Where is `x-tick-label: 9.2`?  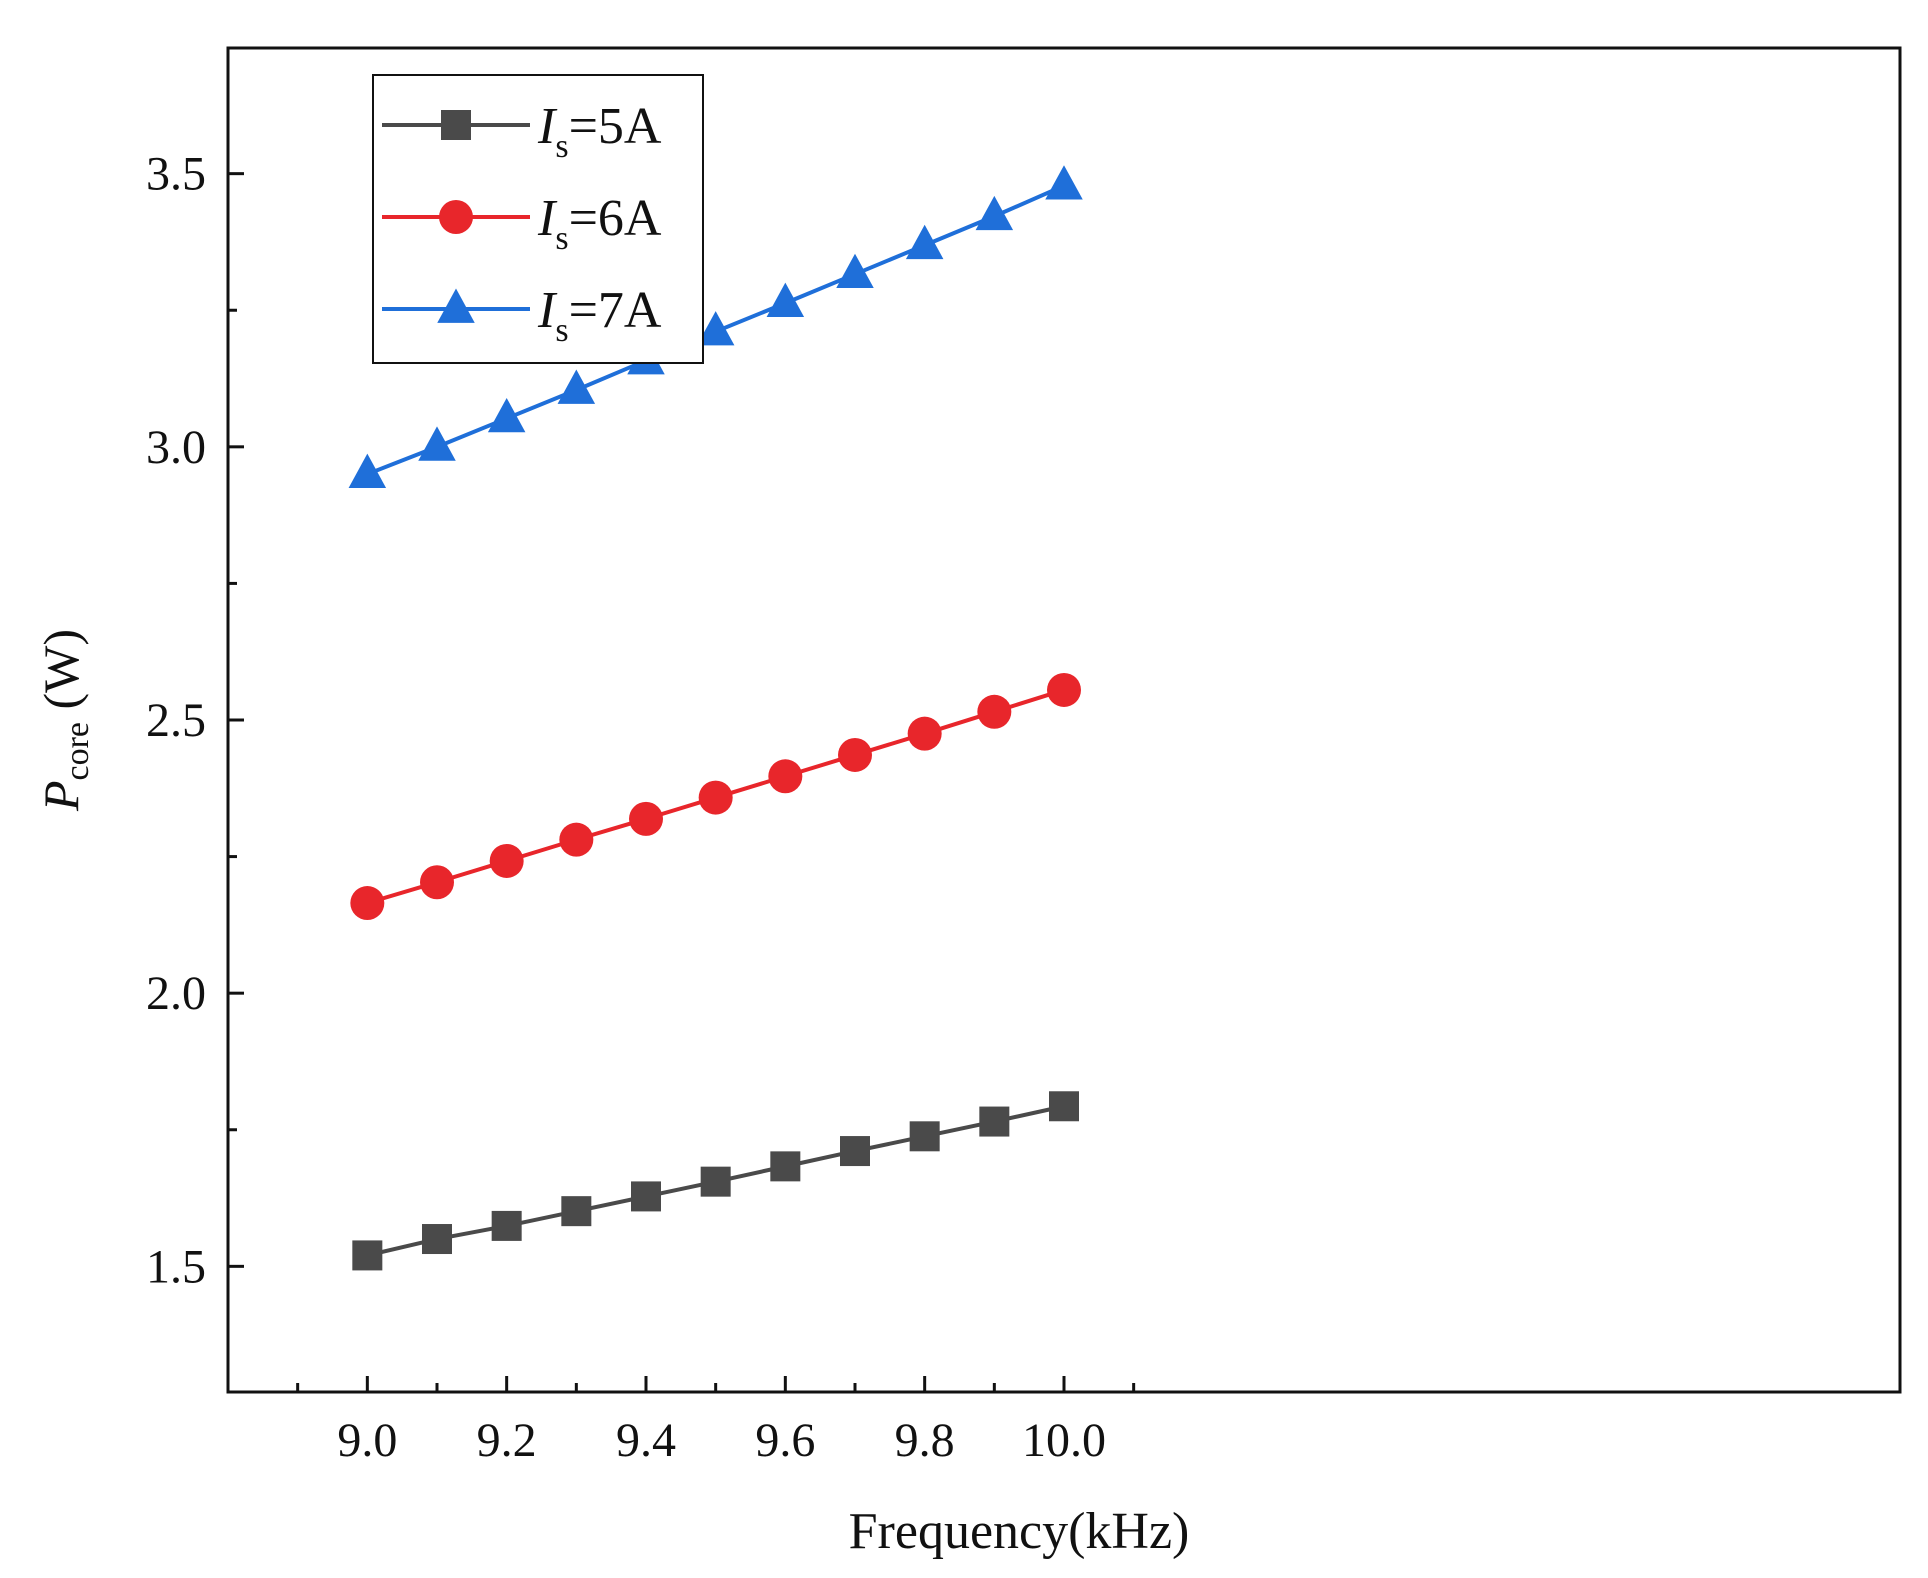 x-tick-label: 9.2 is located at coordinates (507, 1440).